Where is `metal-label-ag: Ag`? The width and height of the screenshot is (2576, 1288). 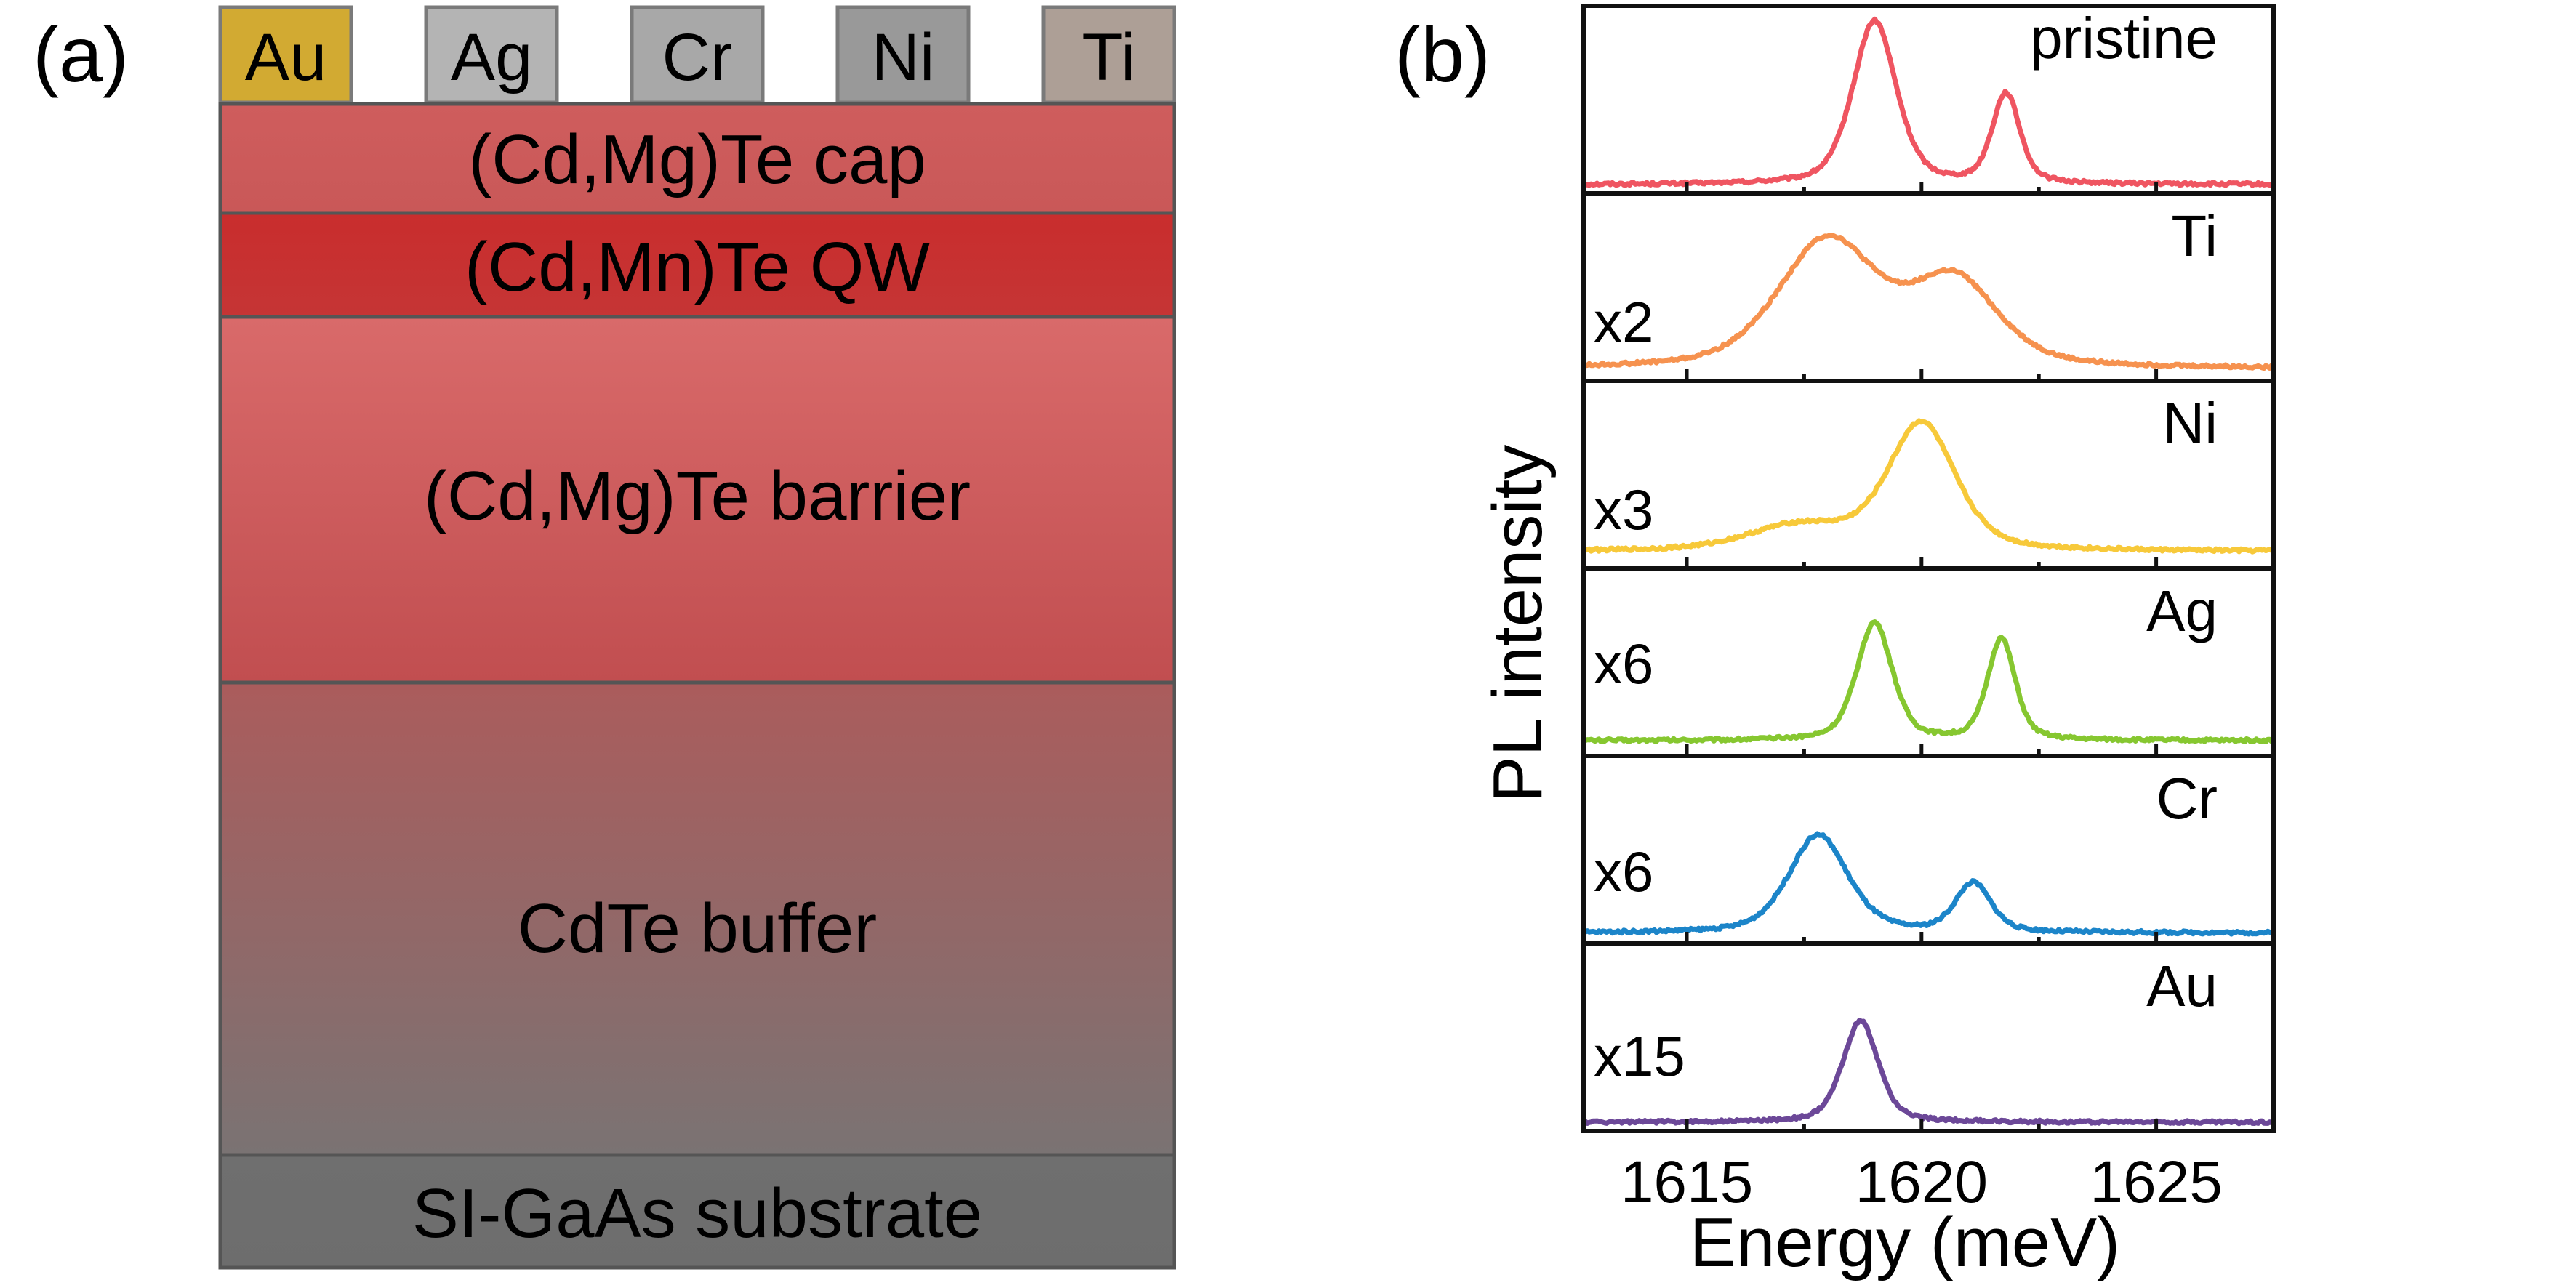 metal-label-ag: Ag is located at coordinates (492, 57).